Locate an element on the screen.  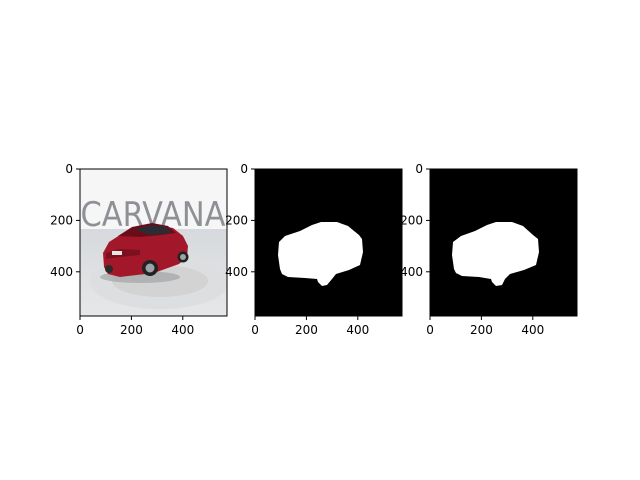
photo-axes: 0 200 400 0 200 400 is located at coordinates (122, 249).